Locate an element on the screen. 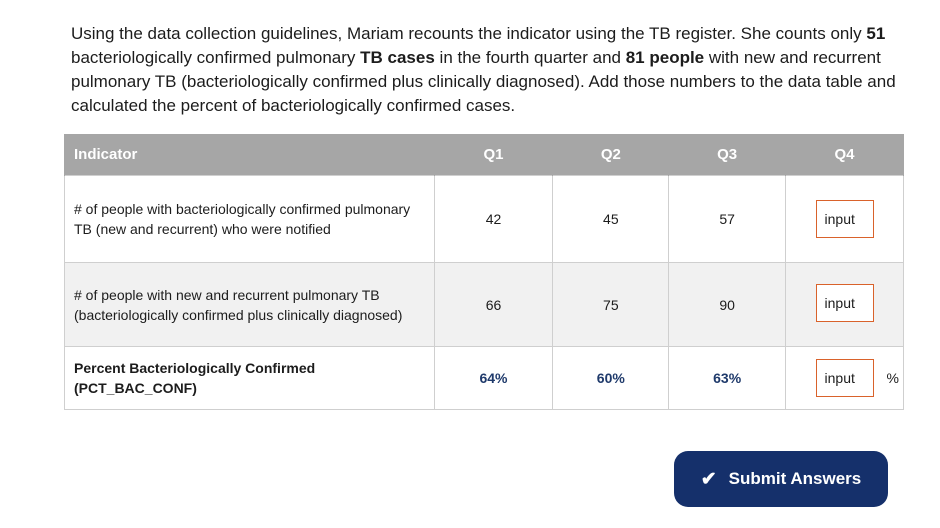 Image resolution: width=940 pixels, height=528 pixels. header-q3: Q3 is located at coordinates (727, 155).